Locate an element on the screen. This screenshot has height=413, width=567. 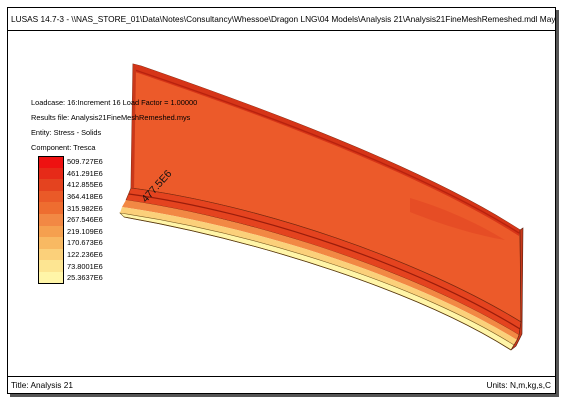
legend-item: 25.3637E6 is located at coordinates (70, 277).